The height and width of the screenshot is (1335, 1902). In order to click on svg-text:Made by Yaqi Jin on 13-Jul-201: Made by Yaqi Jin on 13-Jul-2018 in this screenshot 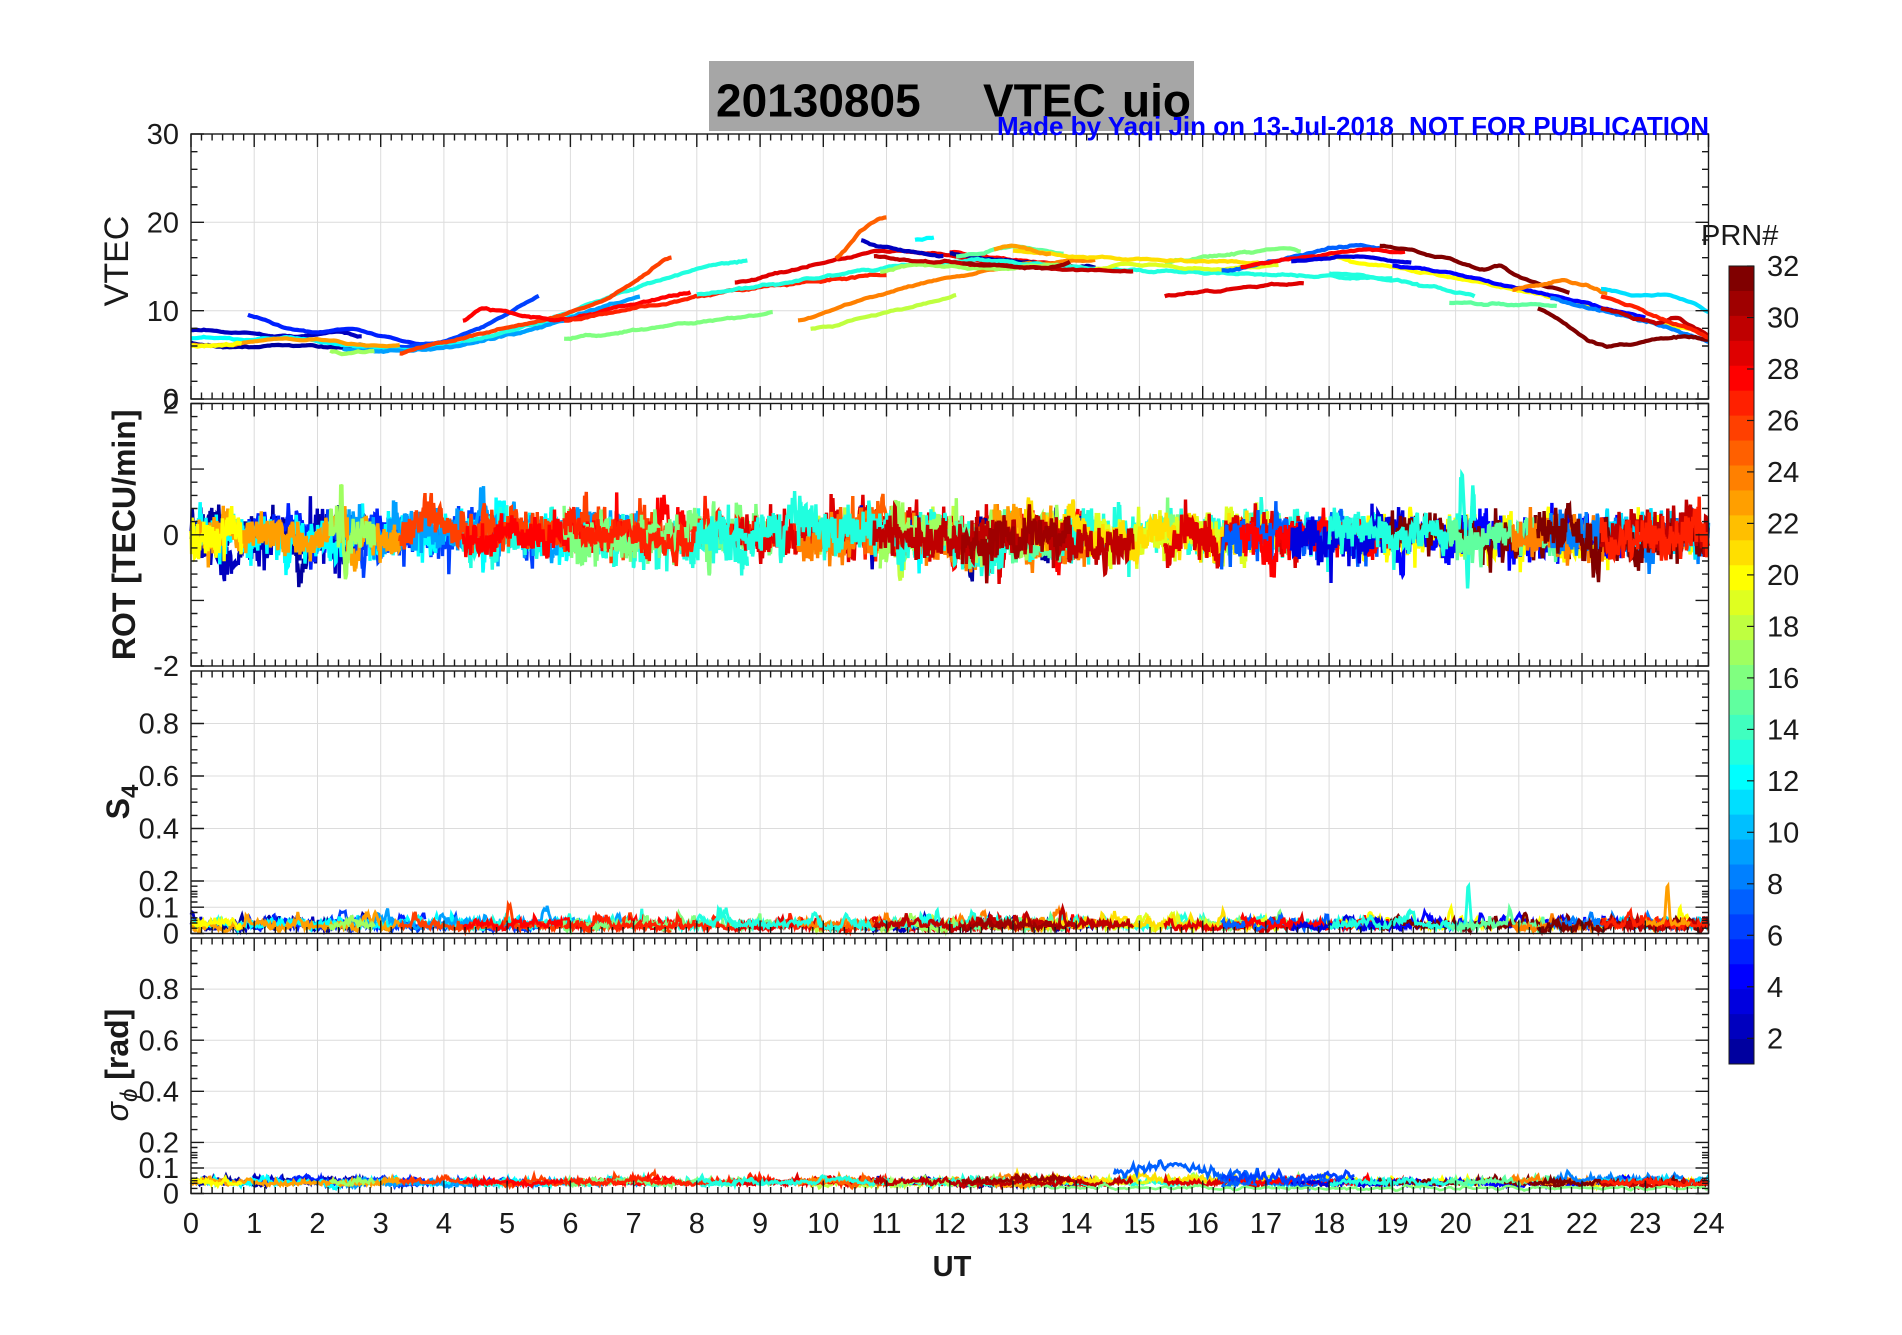, I will do `click(1195, 126)`.